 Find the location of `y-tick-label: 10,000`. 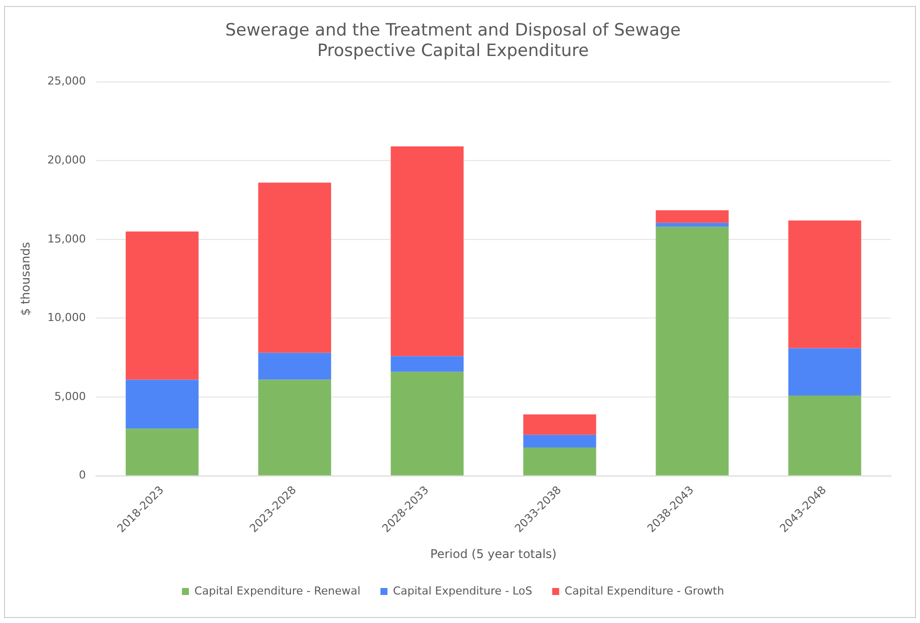

y-tick-label: 10,000 is located at coordinates (66, 317).